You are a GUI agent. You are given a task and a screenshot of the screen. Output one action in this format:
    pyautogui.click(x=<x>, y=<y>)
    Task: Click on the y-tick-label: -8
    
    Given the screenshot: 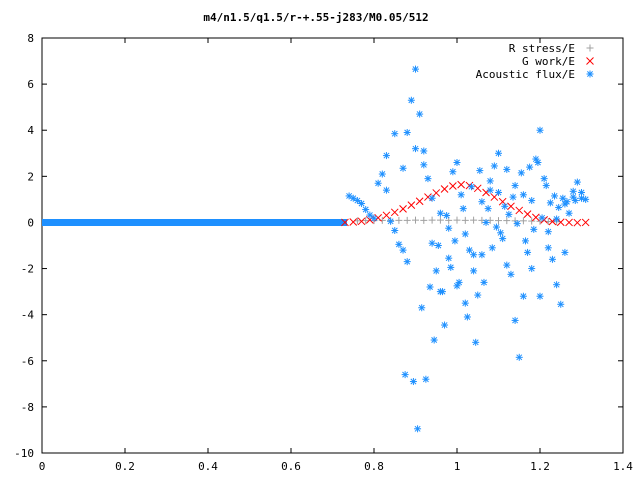 What is the action you would take?
    pyautogui.click(x=27, y=407)
    